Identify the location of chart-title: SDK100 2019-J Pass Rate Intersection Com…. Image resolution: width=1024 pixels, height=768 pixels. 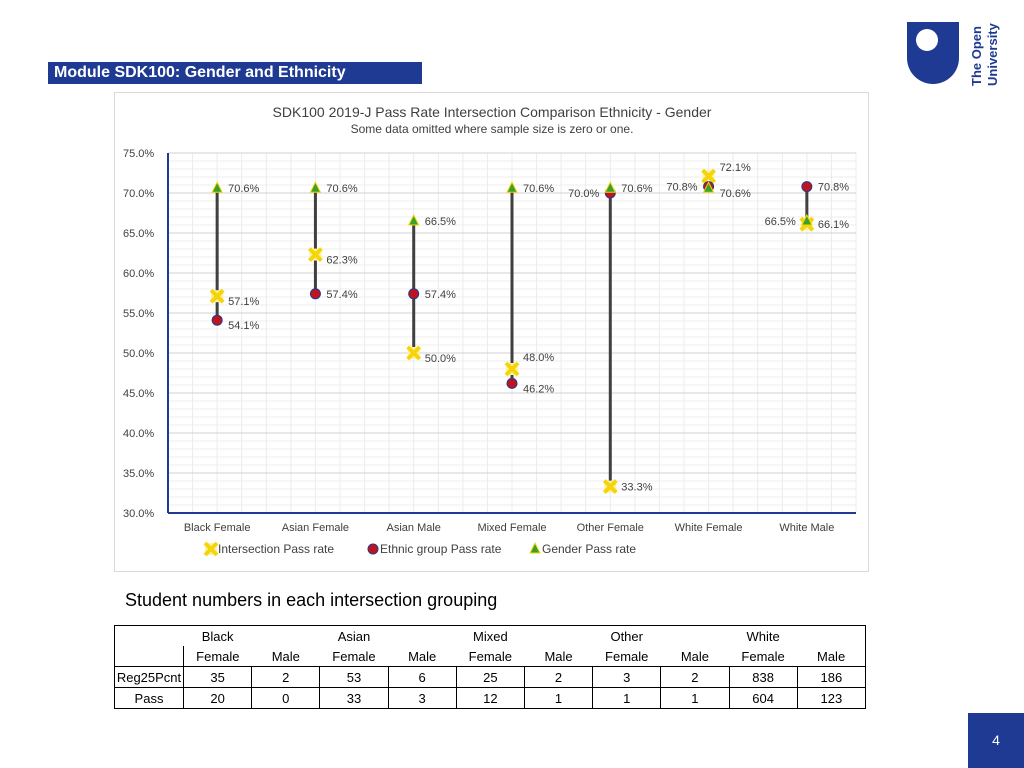
(492, 112).